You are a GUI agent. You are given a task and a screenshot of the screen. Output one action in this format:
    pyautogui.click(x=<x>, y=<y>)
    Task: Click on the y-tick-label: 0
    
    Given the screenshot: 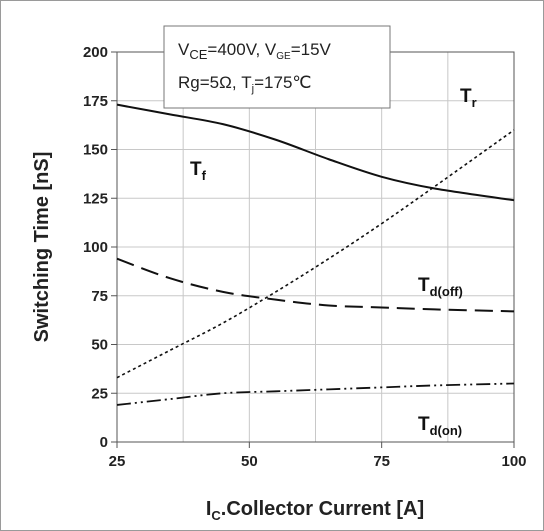 What is the action you would take?
    pyautogui.click(x=104, y=442)
    